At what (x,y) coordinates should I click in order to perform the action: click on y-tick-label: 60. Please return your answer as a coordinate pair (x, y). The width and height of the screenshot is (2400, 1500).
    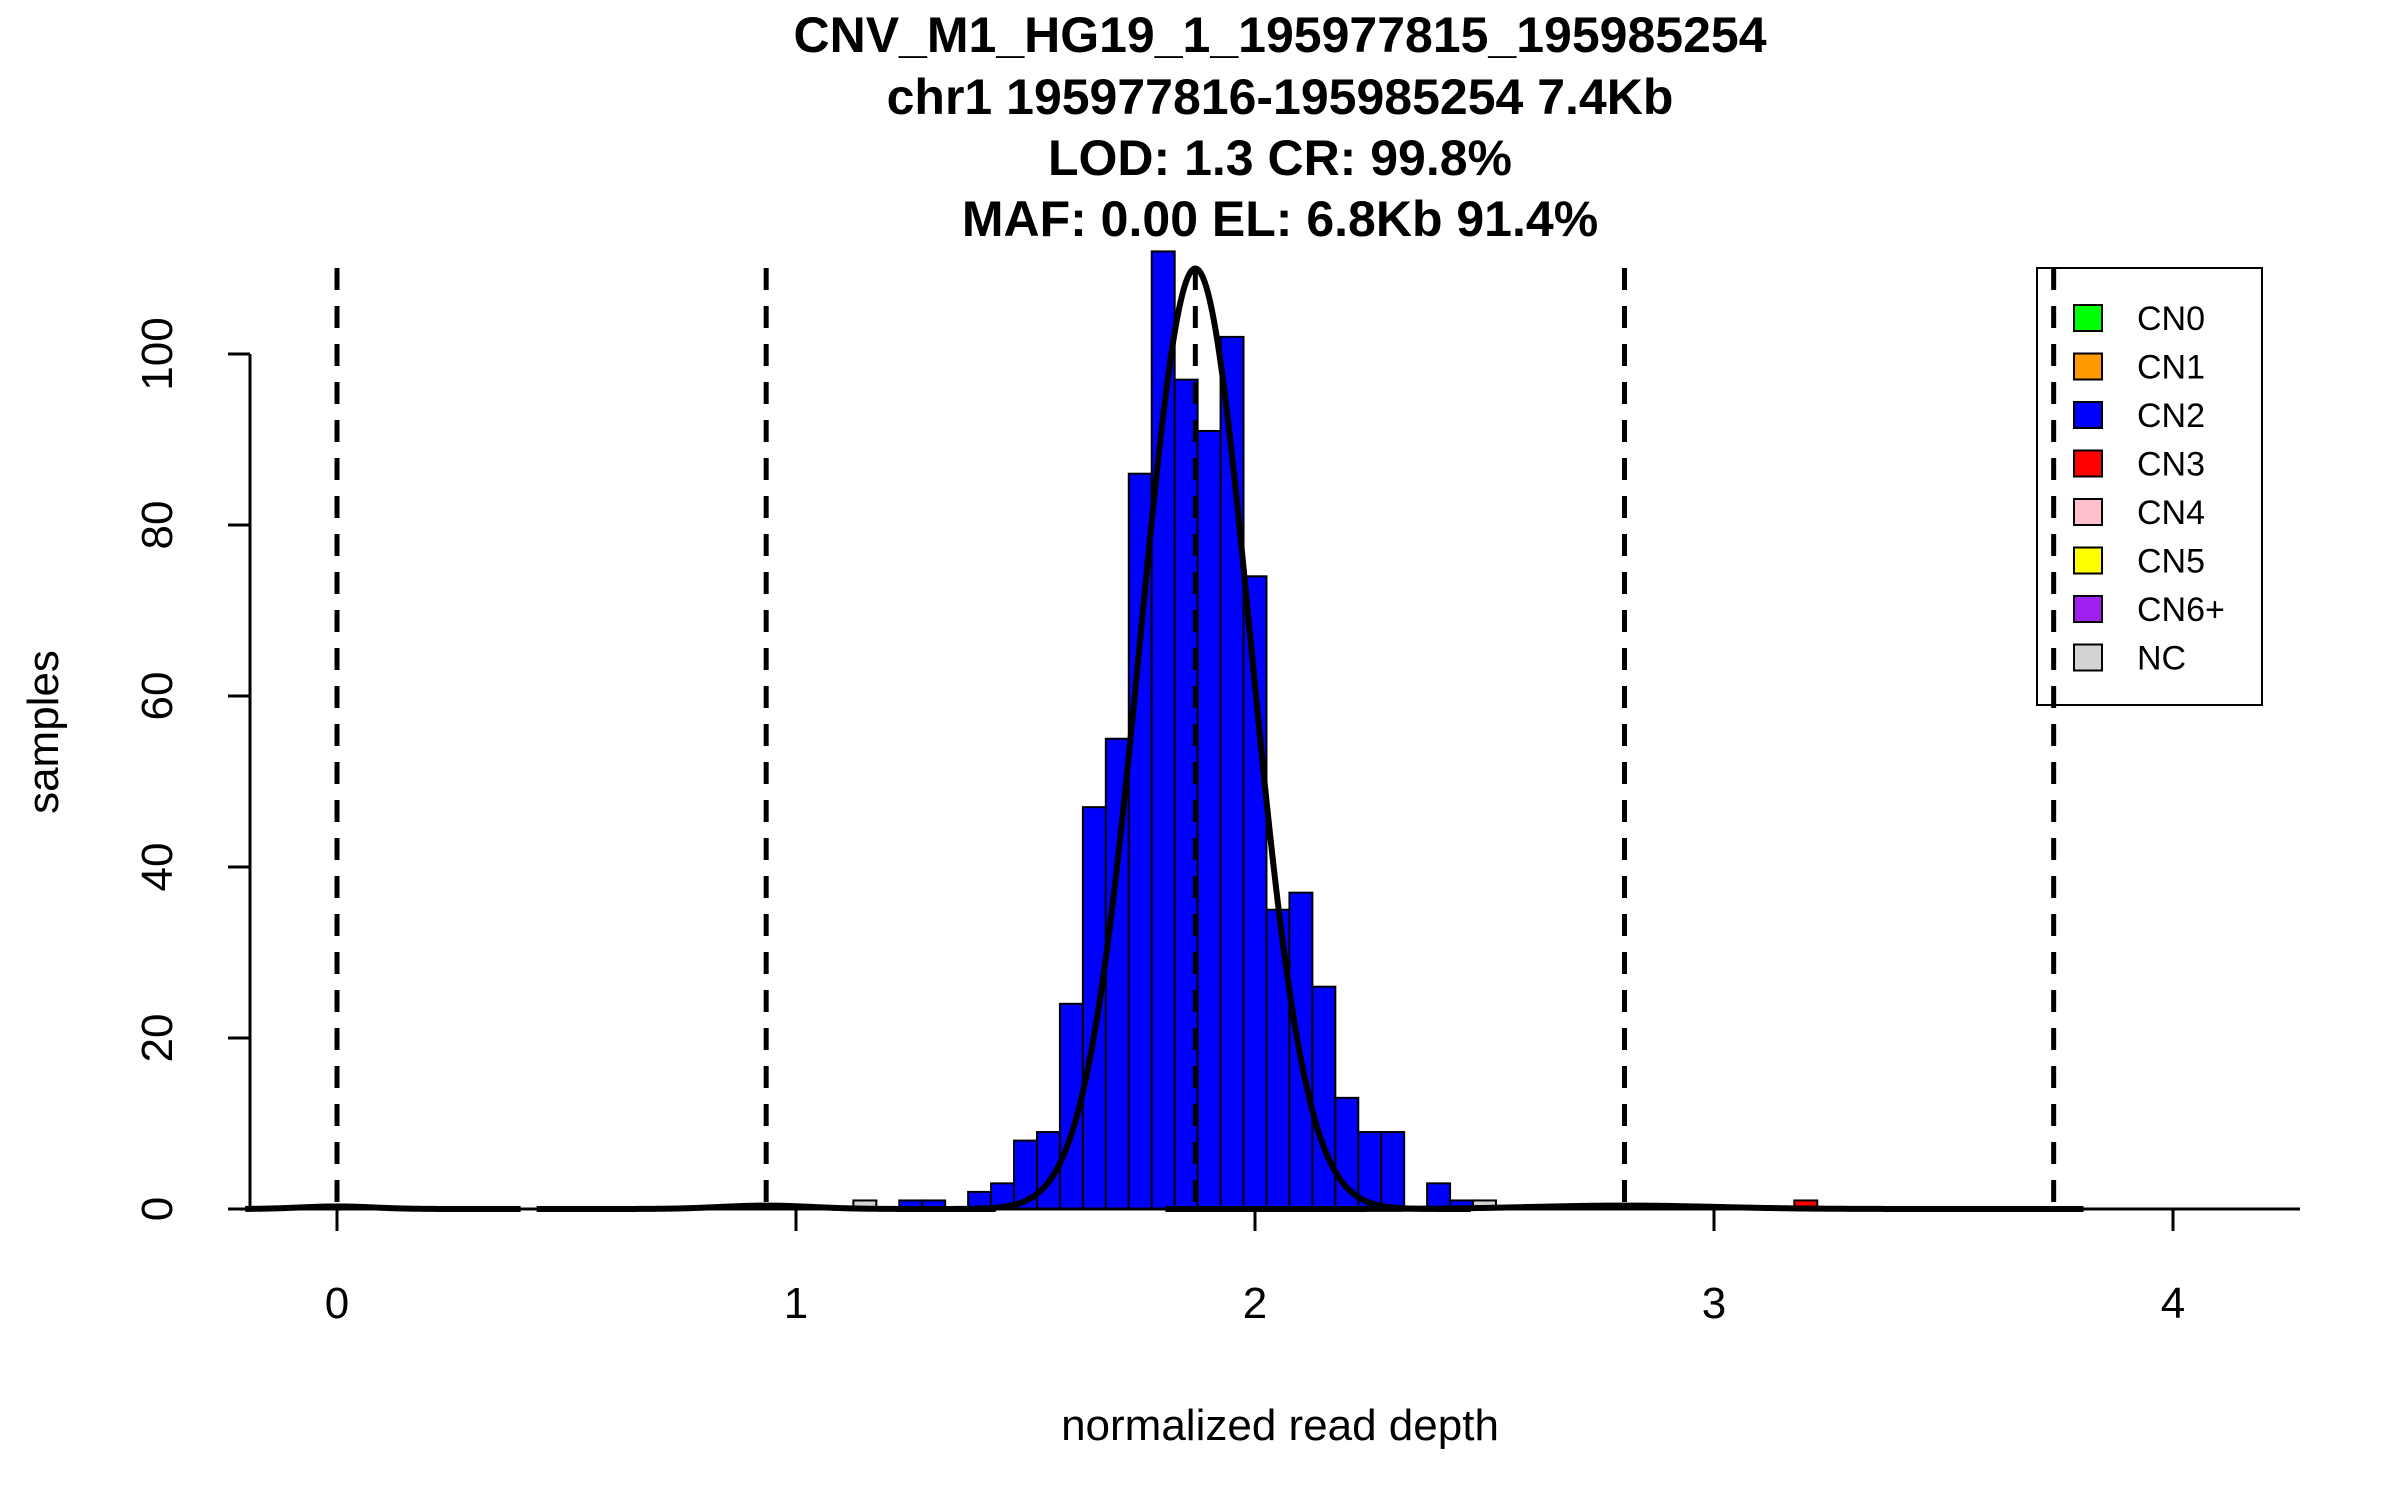
    Looking at the image, I should click on (157, 696).